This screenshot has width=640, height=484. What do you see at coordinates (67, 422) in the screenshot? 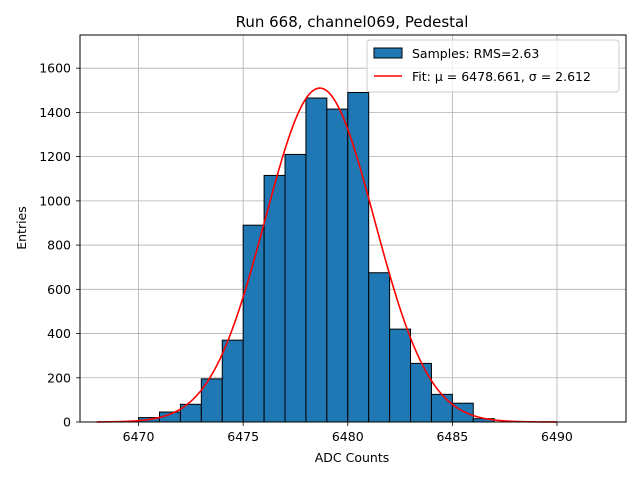
I see `y-tick-label: 0` at bounding box center [67, 422].